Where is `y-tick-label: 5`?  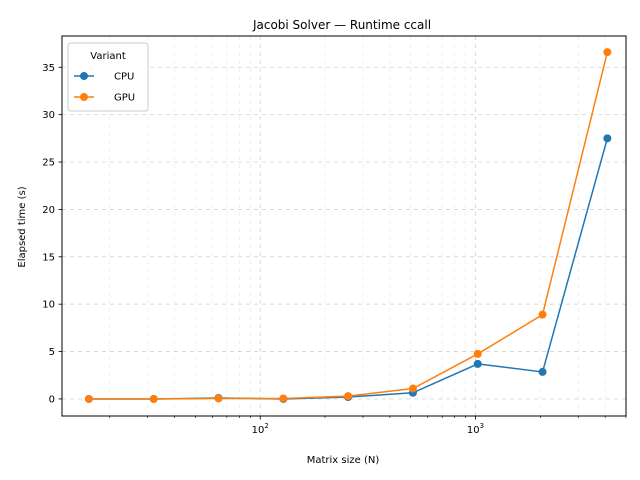
y-tick-label: 5 is located at coordinates (52, 352).